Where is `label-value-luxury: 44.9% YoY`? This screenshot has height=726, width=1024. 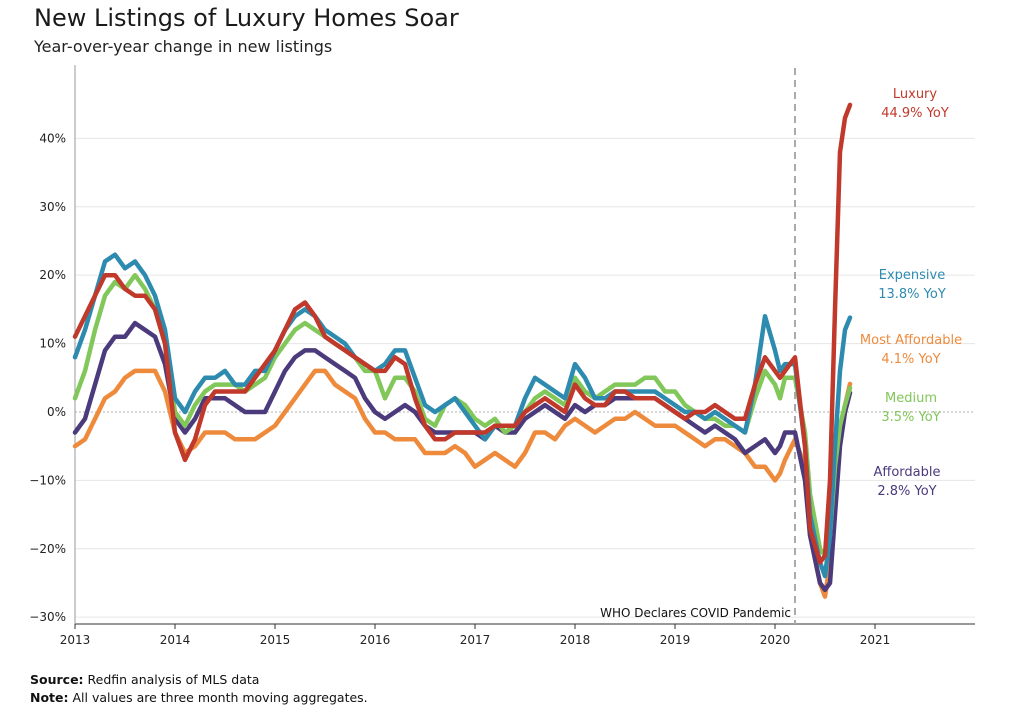
label-value-luxury: 44.9% YoY is located at coordinates (915, 113).